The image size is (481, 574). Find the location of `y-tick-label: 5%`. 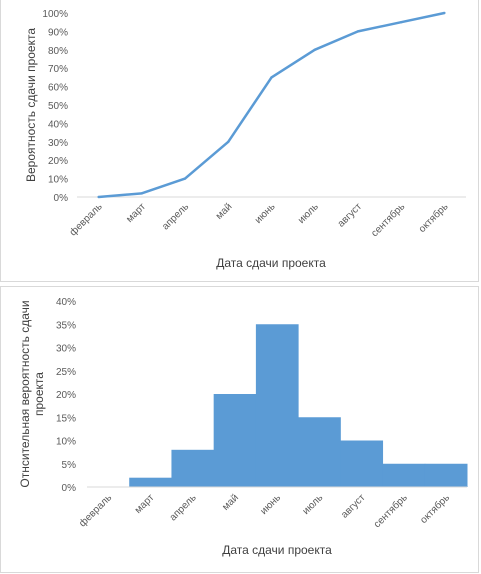

y-tick-label: 5% is located at coordinates (69, 465).